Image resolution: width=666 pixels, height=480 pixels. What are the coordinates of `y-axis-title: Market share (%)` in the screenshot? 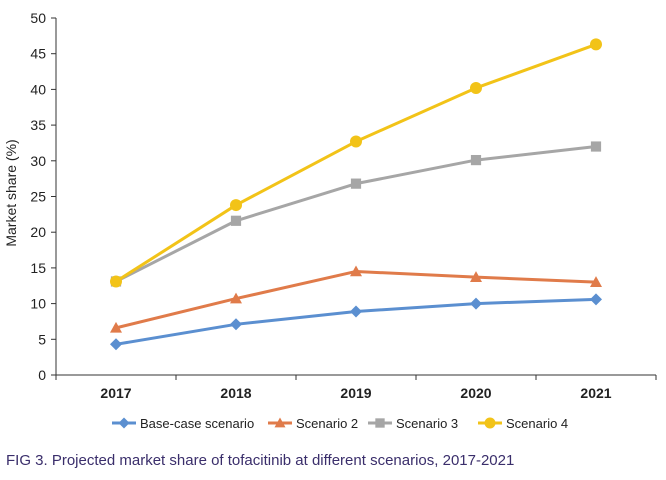 It's located at (11, 192).